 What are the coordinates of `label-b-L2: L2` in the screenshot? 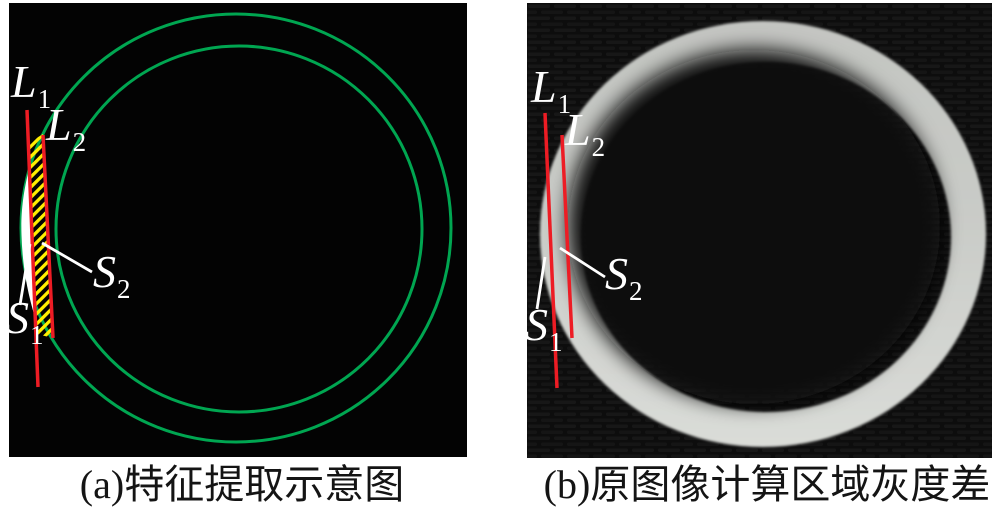 It's located at (585, 134).